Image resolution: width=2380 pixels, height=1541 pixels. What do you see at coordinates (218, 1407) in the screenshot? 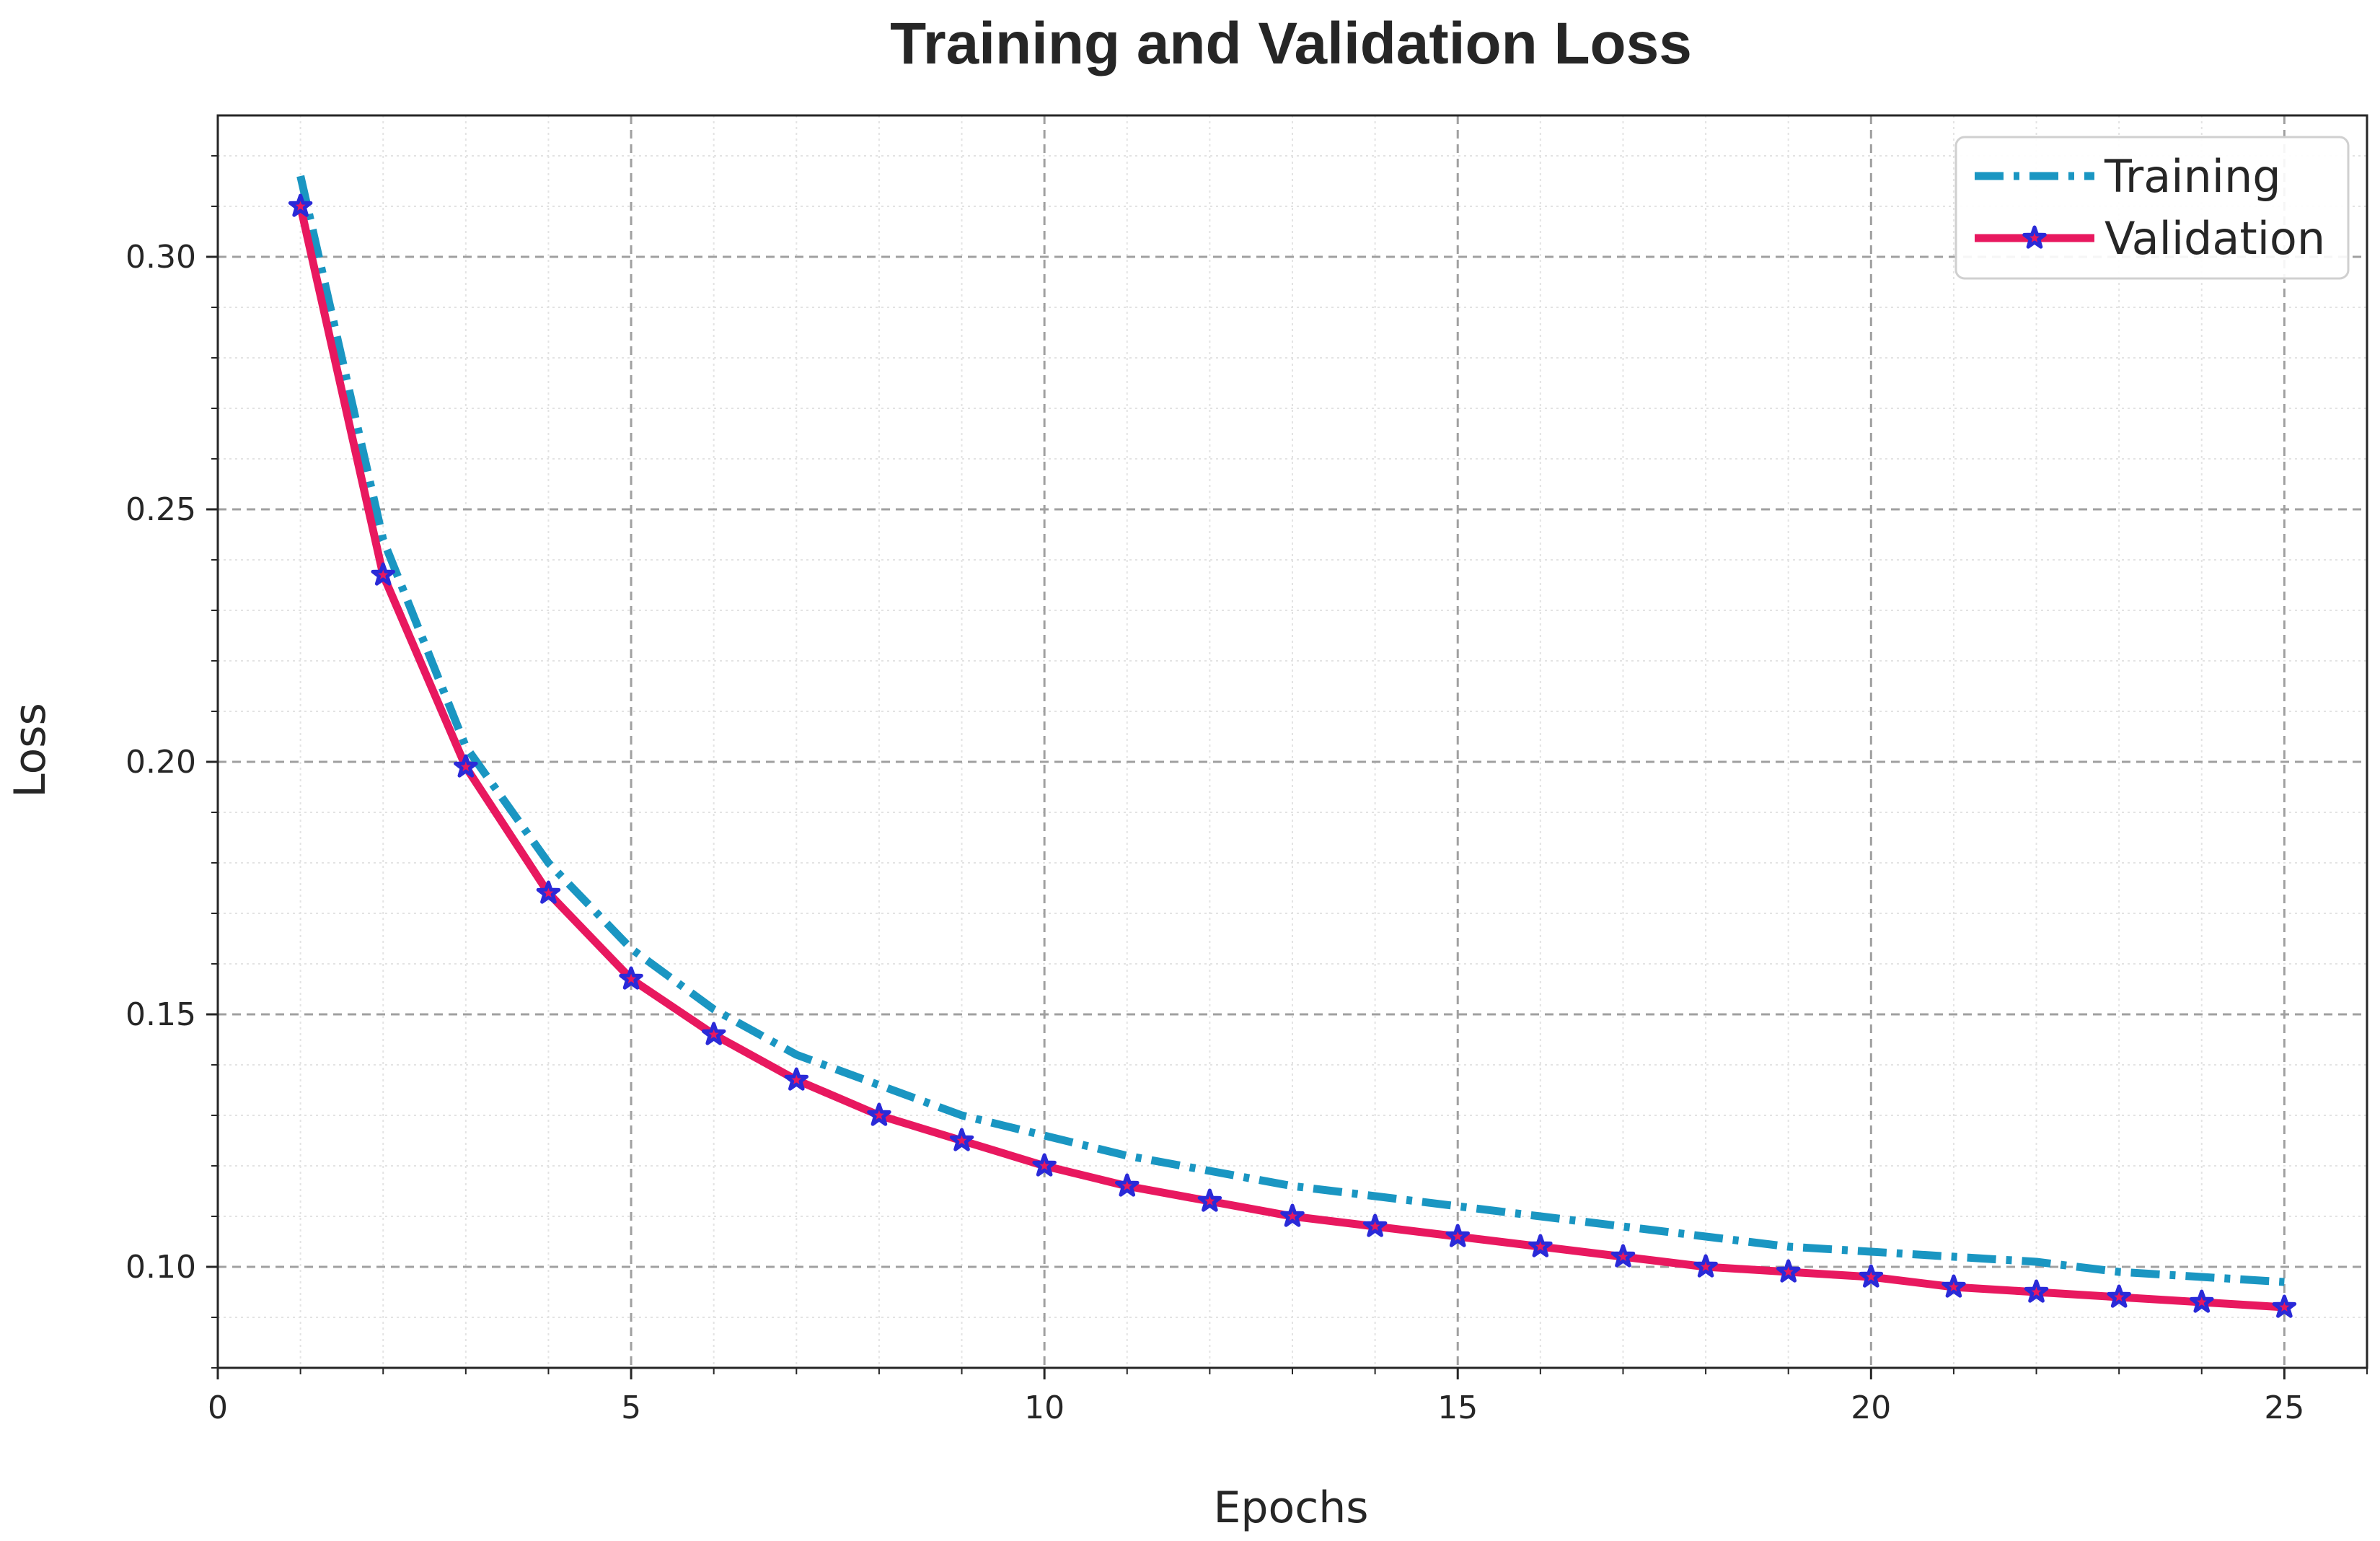
I see `x-tick-label: 0` at bounding box center [218, 1407].